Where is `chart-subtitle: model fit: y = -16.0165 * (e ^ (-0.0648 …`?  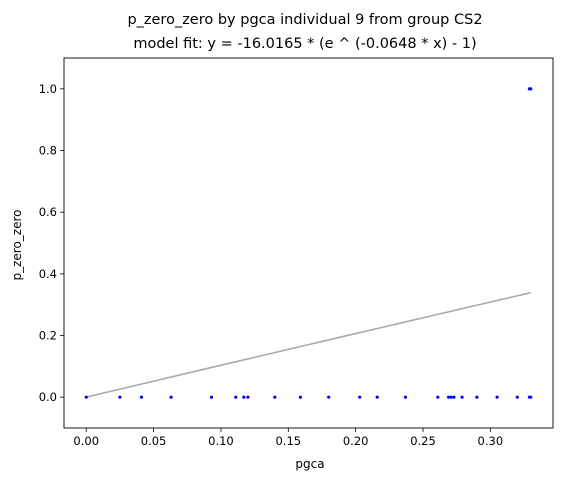 chart-subtitle: model fit: y = -16.0165 * (e ^ (-0.0648 … is located at coordinates (304, 44).